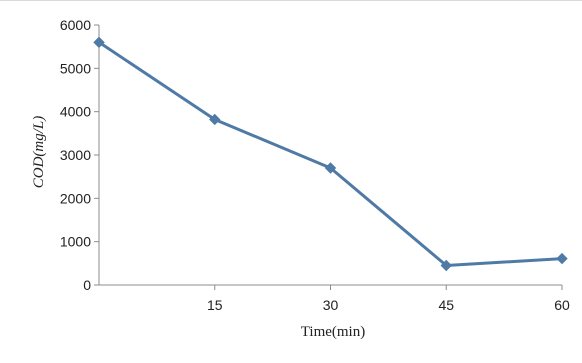 The width and height of the screenshot is (582, 363). I want to click on y-tick-label: 2000, so click(75, 198).